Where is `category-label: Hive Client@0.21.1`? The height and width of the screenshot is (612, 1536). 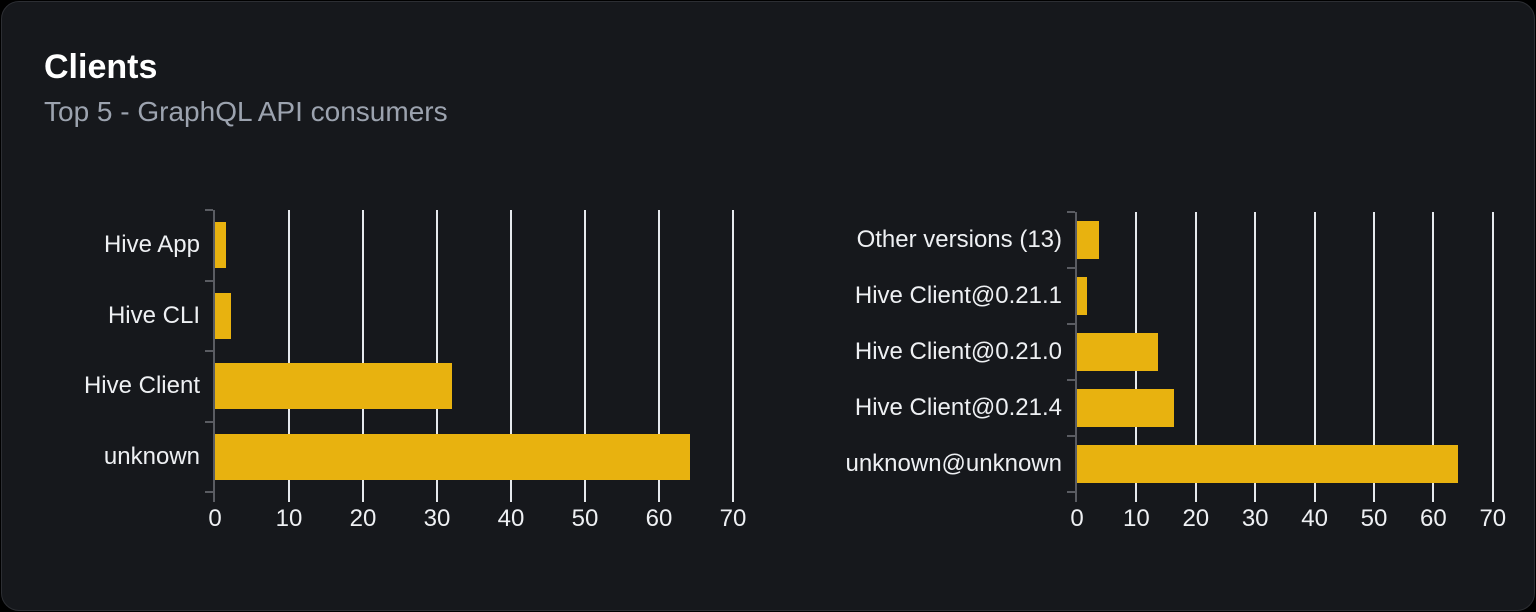
category-label: Hive Client@0.21.1 is located at coordinates (958, 295).